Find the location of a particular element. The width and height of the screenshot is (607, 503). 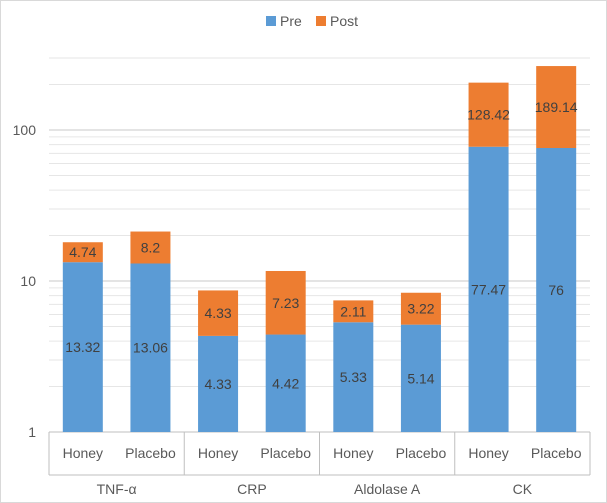

data-label-pre: 13.06 is located at coordinates (150, 348).